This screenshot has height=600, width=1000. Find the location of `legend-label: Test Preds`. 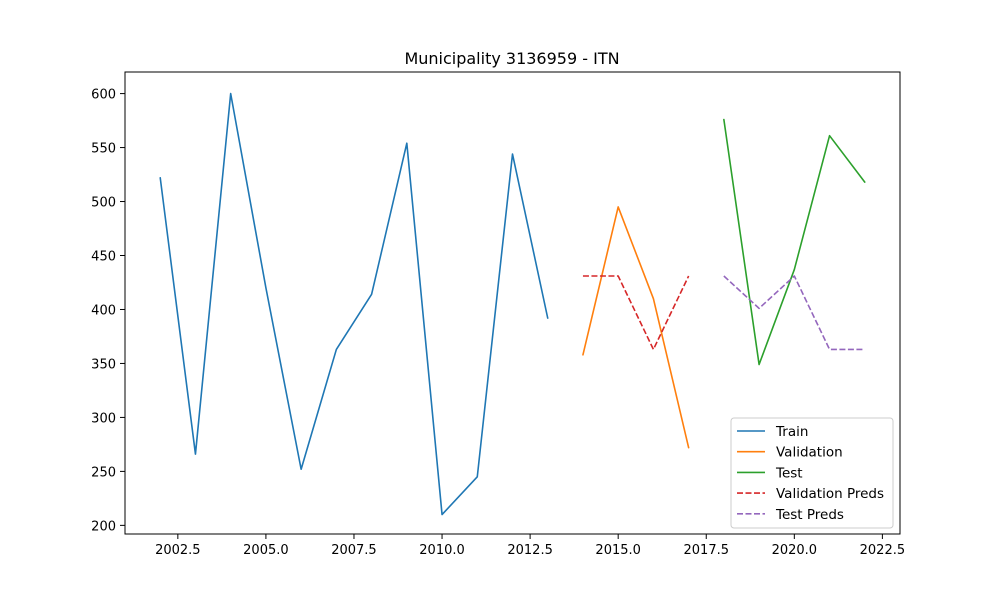

legend-label: Test Preds is located at coordinates (809, 515).